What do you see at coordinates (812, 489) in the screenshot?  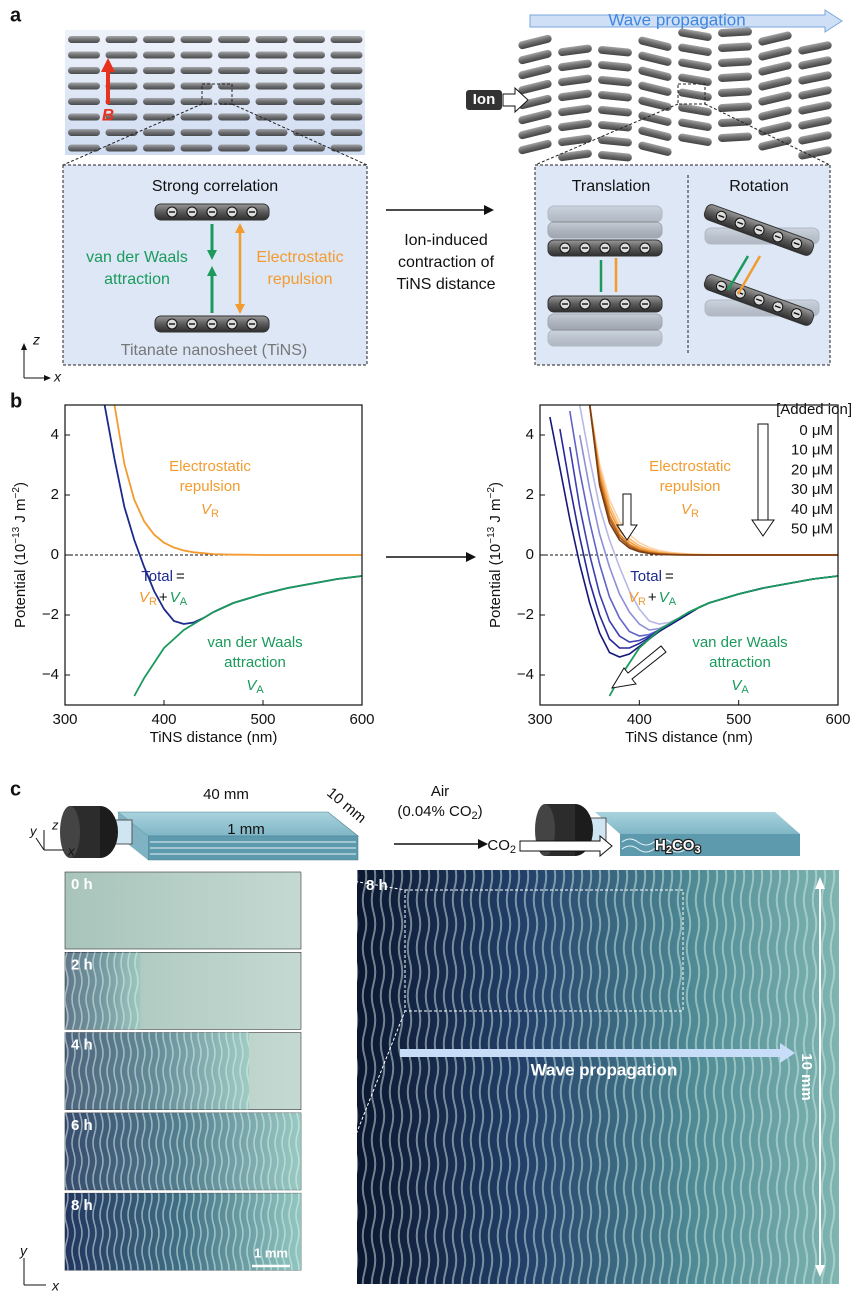 I see `legend-entry: 30 μM` at bounding box center [812, 489].